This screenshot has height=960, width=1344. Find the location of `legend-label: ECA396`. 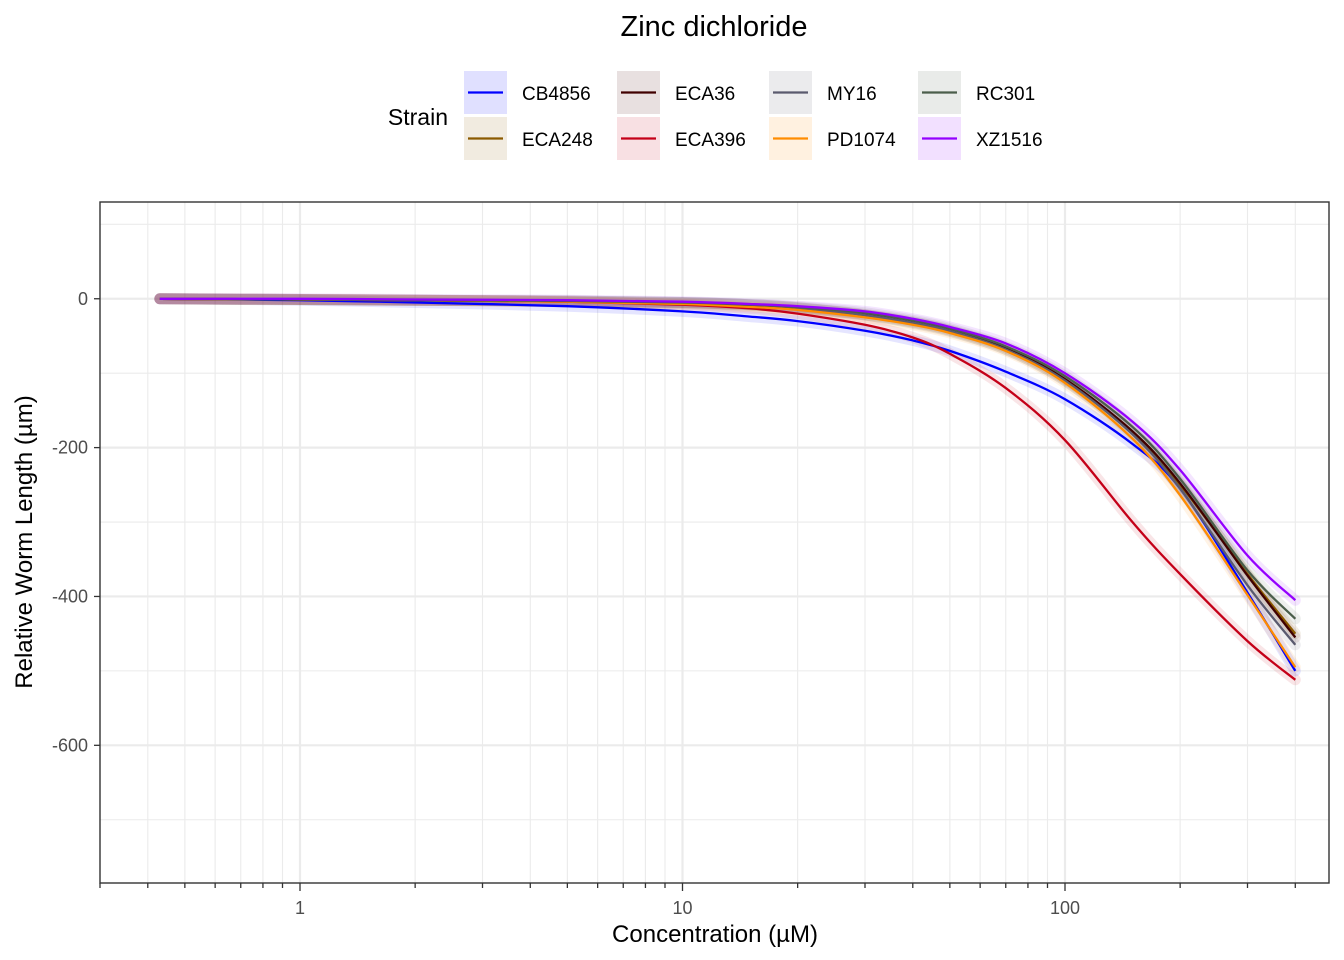

legend-label: ECA396 is located at coordinates (710, 140).